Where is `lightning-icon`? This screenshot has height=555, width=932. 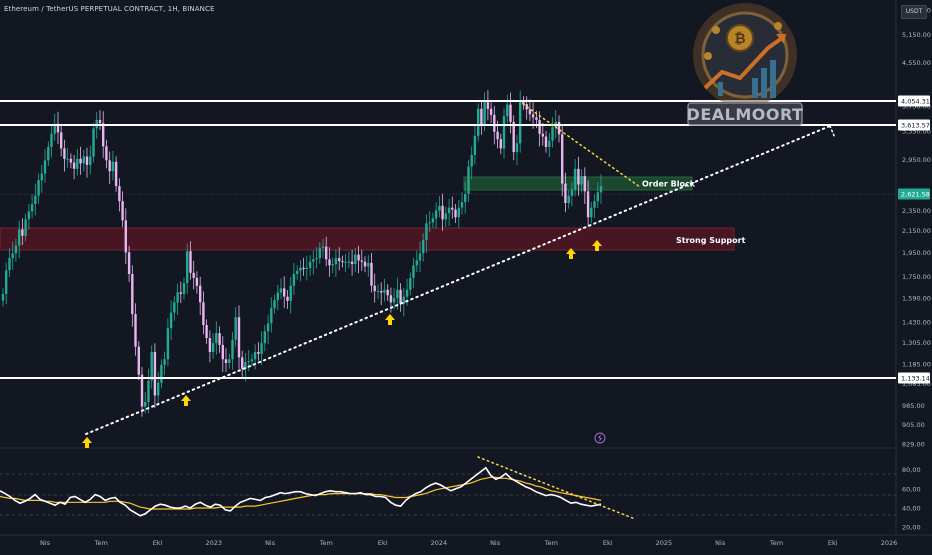
lightning-icon is located at coordinates (600, 438).